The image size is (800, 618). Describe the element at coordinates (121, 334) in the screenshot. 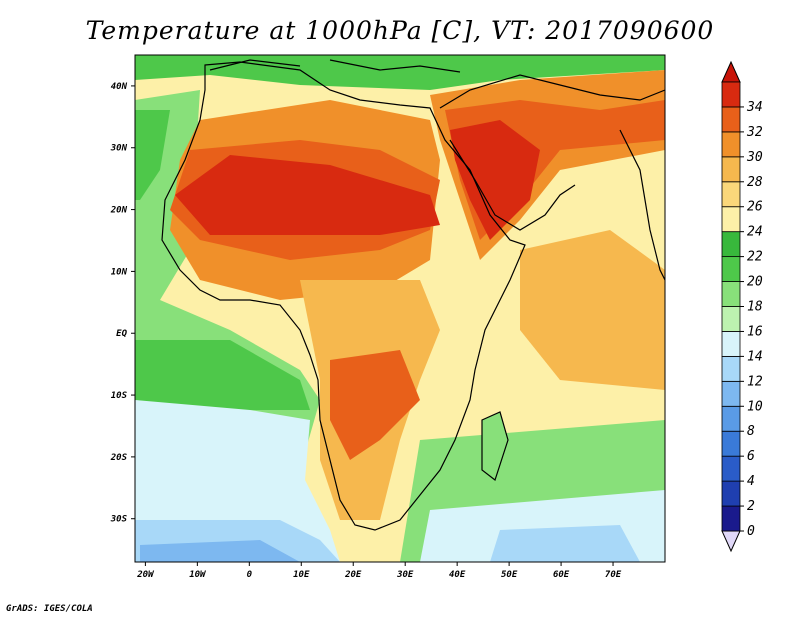

I see `lat-tick-label: EQ` at that location.